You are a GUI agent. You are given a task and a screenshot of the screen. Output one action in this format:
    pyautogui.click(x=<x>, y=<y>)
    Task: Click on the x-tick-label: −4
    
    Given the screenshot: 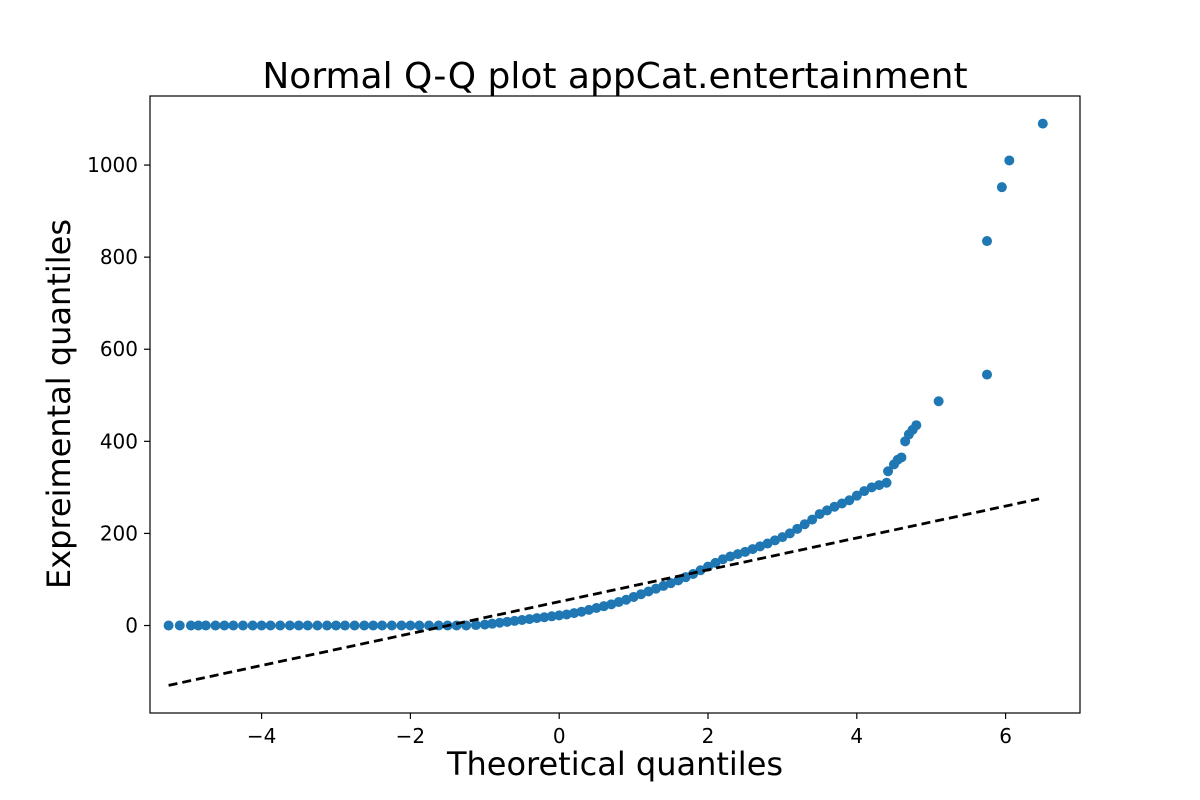 What is the action you would take?
    pyautogui.click(x=261, y=736)
    